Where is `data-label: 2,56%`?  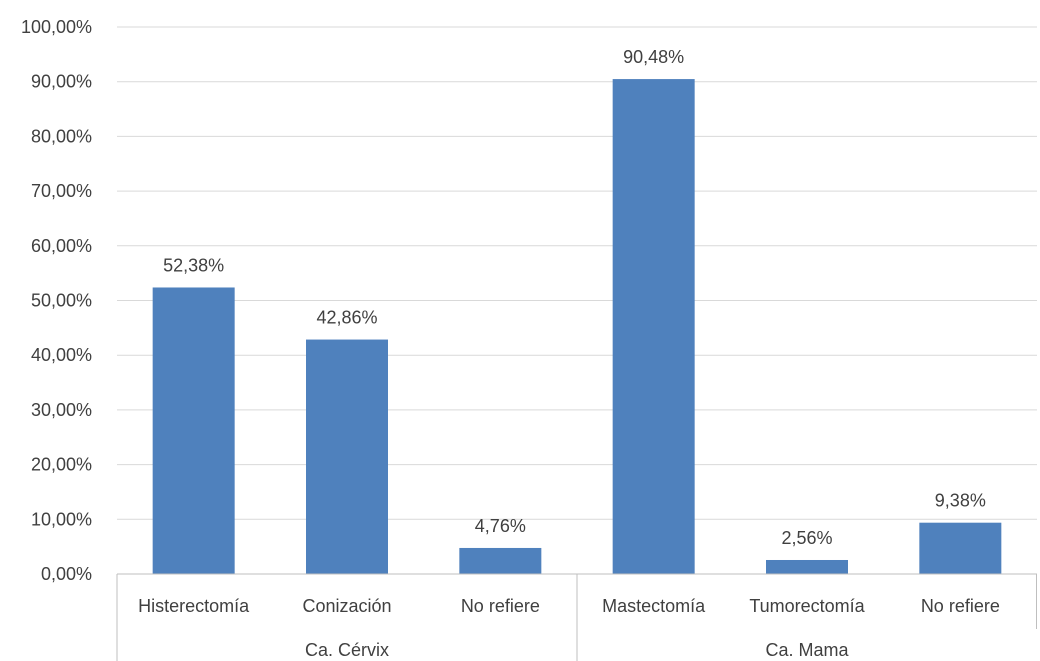
data-label: 2,56% is located at coordinates (806, 538).